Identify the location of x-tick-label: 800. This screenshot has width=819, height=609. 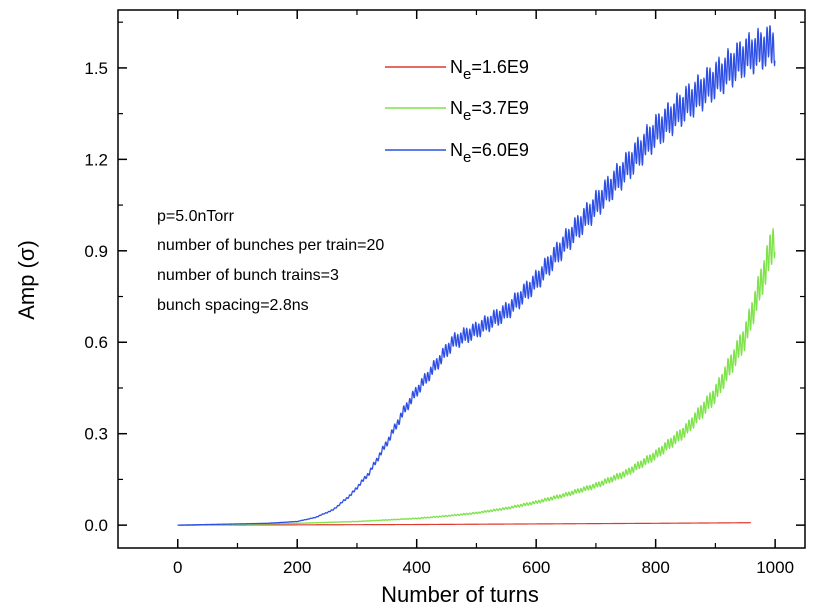
(655, 567).